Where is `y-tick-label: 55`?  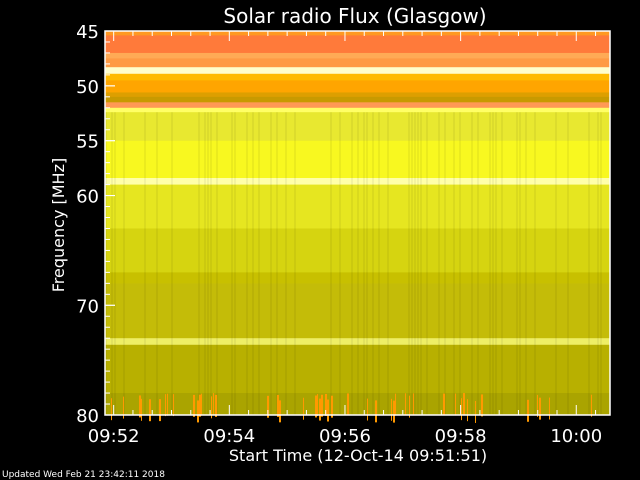 y-tick-label: 55 is located at coordinates (87, 142).